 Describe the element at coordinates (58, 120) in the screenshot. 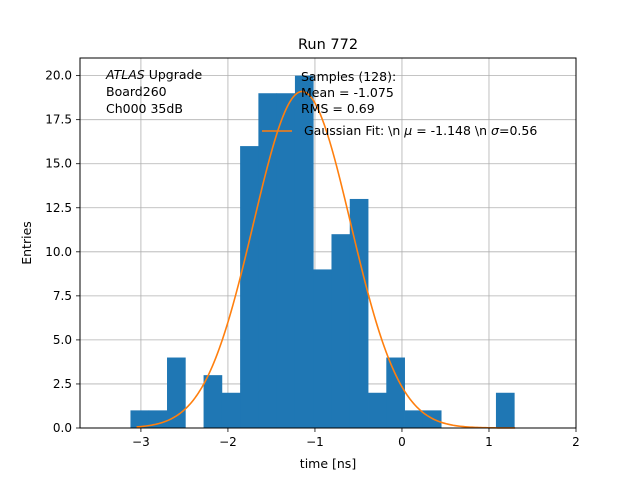

I see `y-tick-label: 17.5` at that location.